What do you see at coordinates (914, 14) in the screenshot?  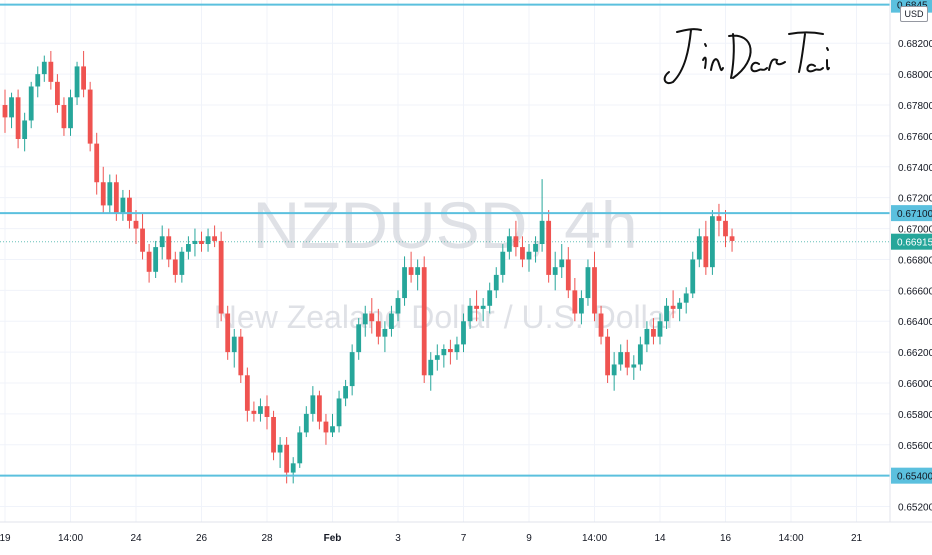 I see `currency-badge: USD` at bounding box center [914, 14].